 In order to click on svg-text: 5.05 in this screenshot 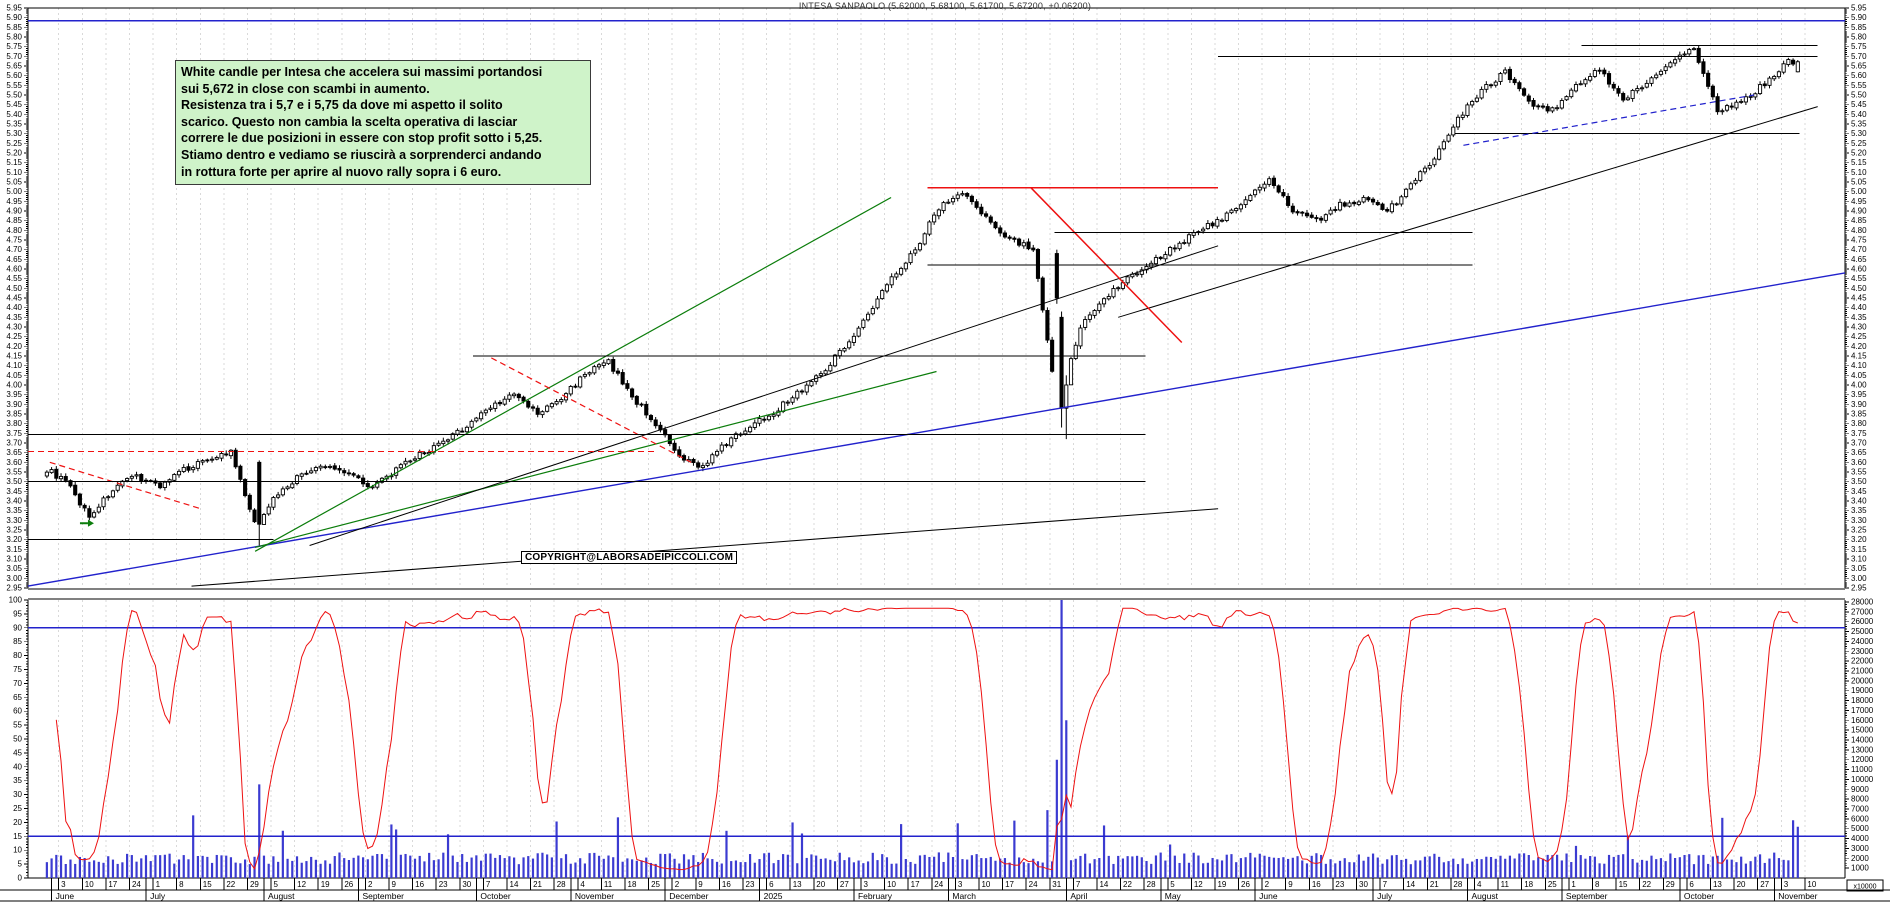, I will do `click(1859, 182)`.